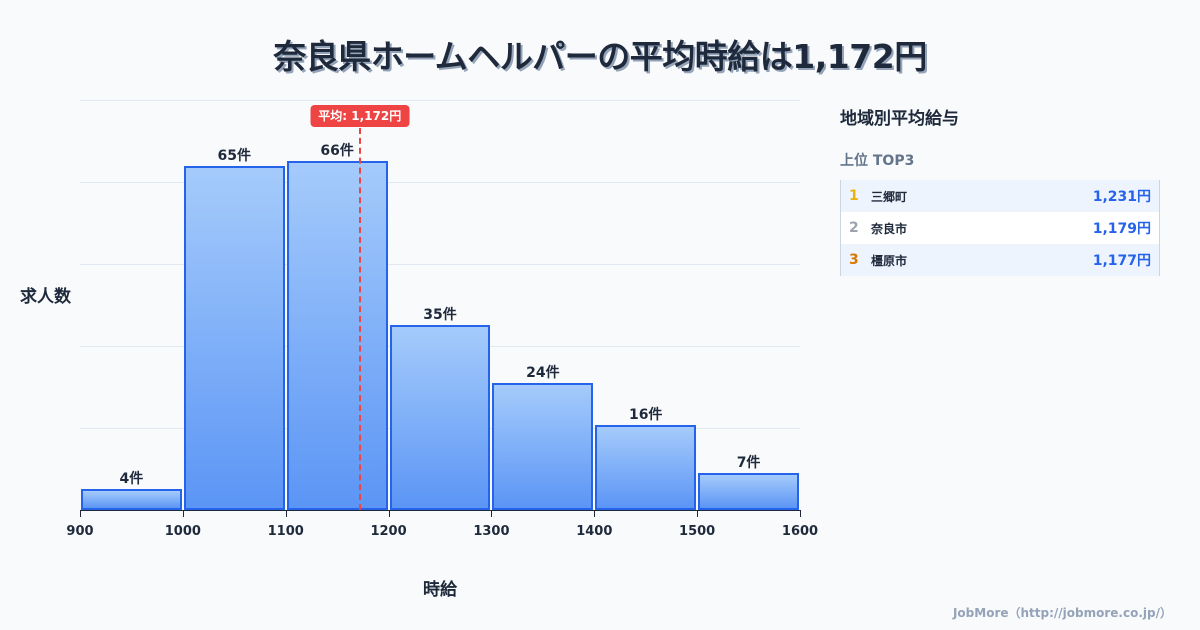 The height and width of the screenshot is (630, 1200). What do you see at coordinates (1062, 613) in the screenshot?
I see `footer-credit: JobMore（http://jobmore.co.jp/）` at bounding box center [1062, 613].